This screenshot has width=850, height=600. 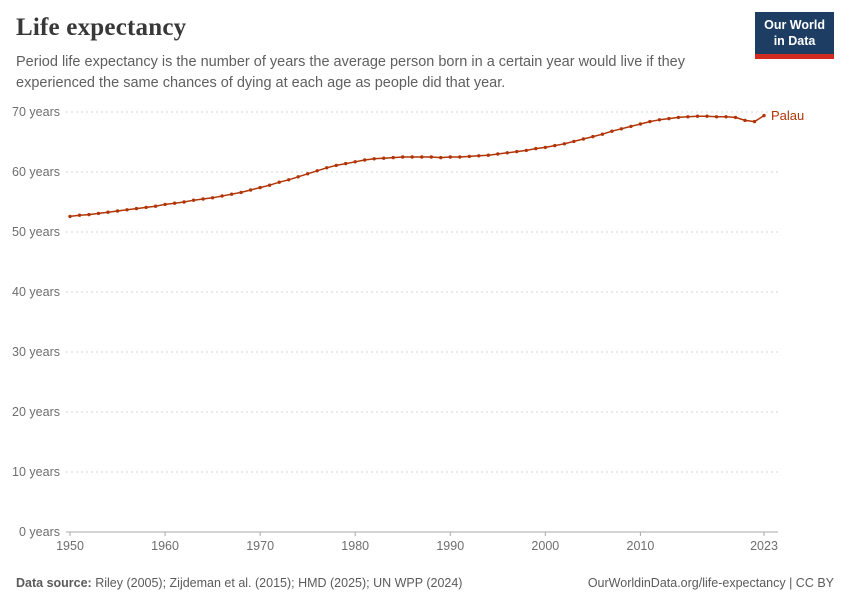 What do you see at coordinates (794, 25) in the screenshot?
I see `owid-logo-line1: Our World` at bounding box center [794, 25].